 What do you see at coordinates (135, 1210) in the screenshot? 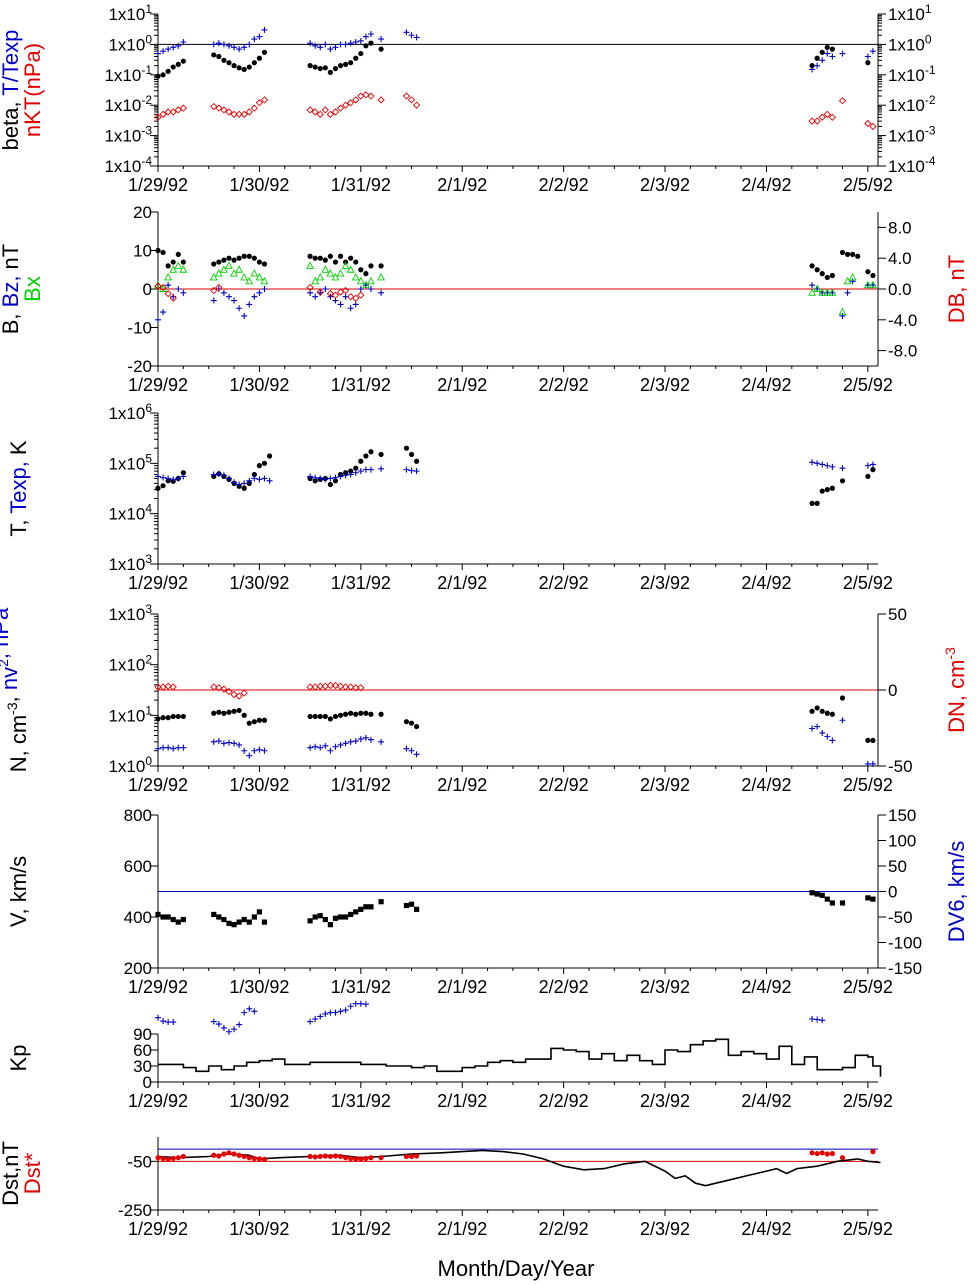
I see `y-tick-label: -250` at bounding box center [135, 1210].